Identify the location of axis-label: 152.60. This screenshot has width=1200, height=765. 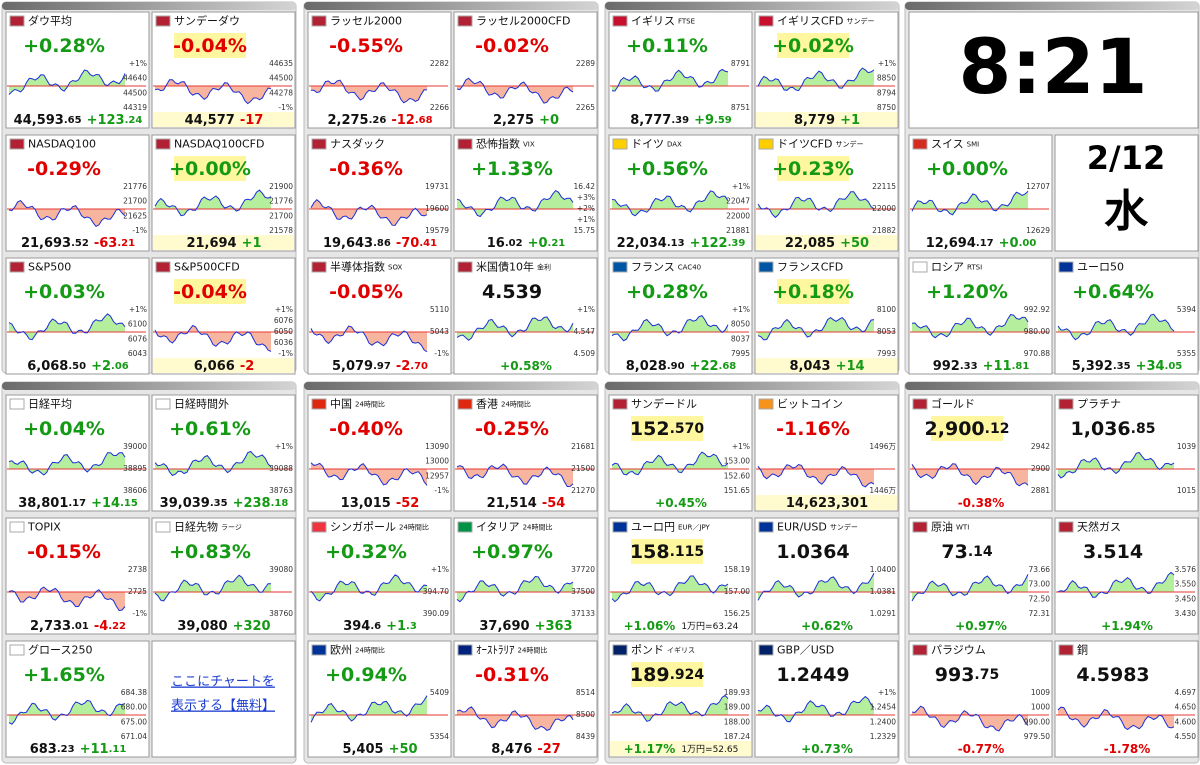
(737, 475).